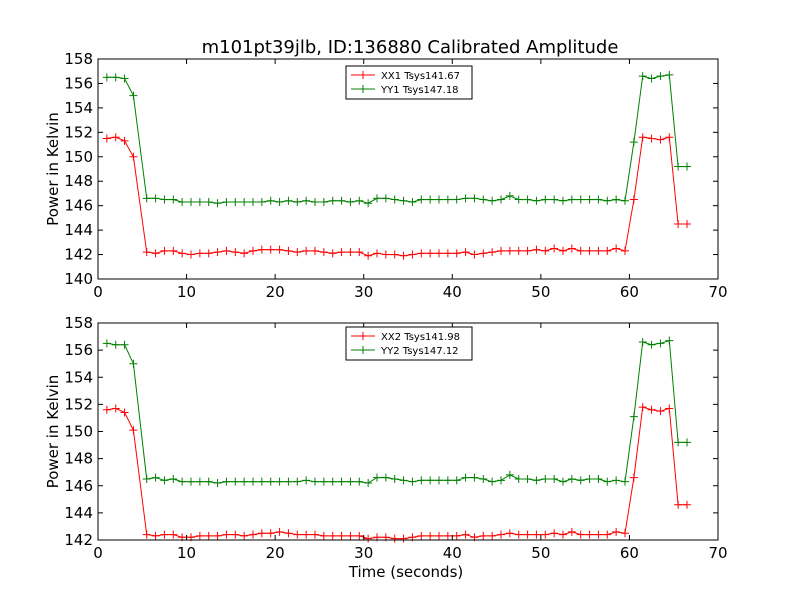 The width and height of the screenshot is (800, 600). I want to click on x-tick-label: 50, so click(540, 553).